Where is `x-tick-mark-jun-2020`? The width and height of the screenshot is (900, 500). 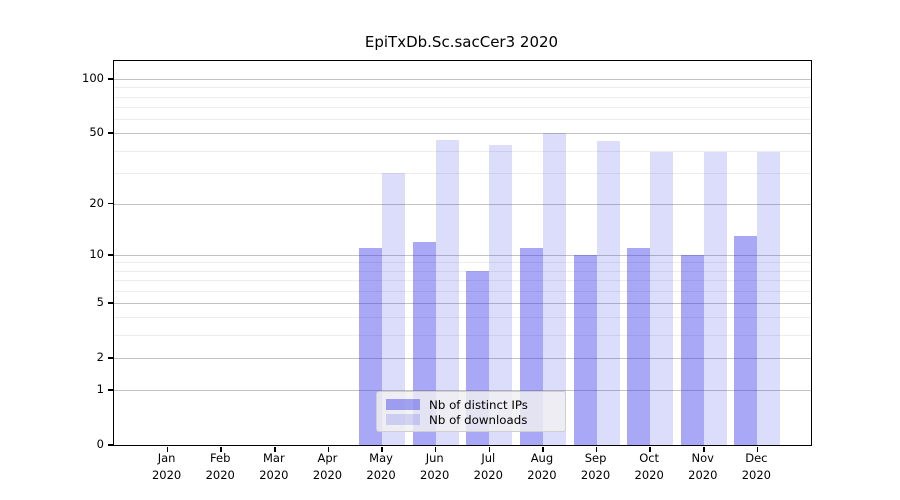 x-tick-mark-jun-2020 is located at coordinates (435, 449).